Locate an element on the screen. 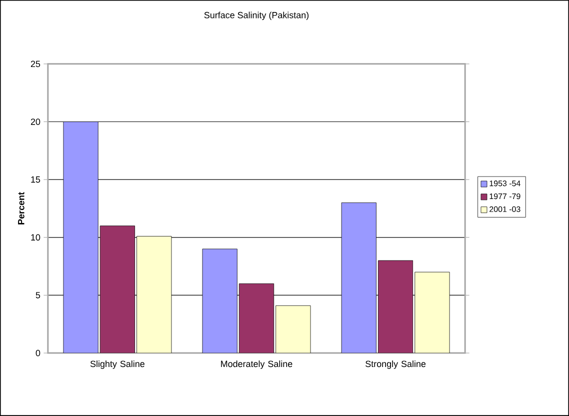 The image size is (569, 416). x-tick-label: Strongly Saline is located at coordinates (396, 364).